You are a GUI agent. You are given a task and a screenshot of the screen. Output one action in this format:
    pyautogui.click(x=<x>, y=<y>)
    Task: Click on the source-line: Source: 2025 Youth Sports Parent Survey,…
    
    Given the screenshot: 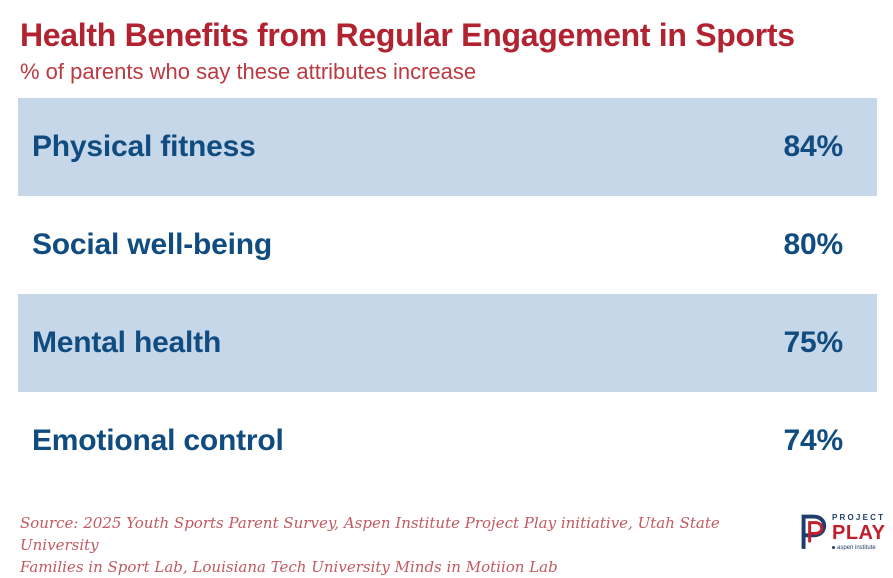 What is the action you would take?
    pyautogui.click(x=370, y=534)
    